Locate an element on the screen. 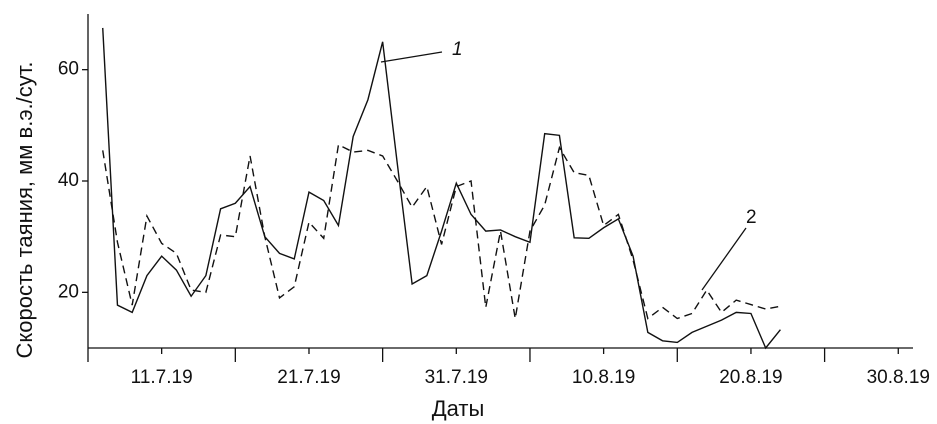  x-tick-label: 31.7.19 is located at coordinates (456, 377).